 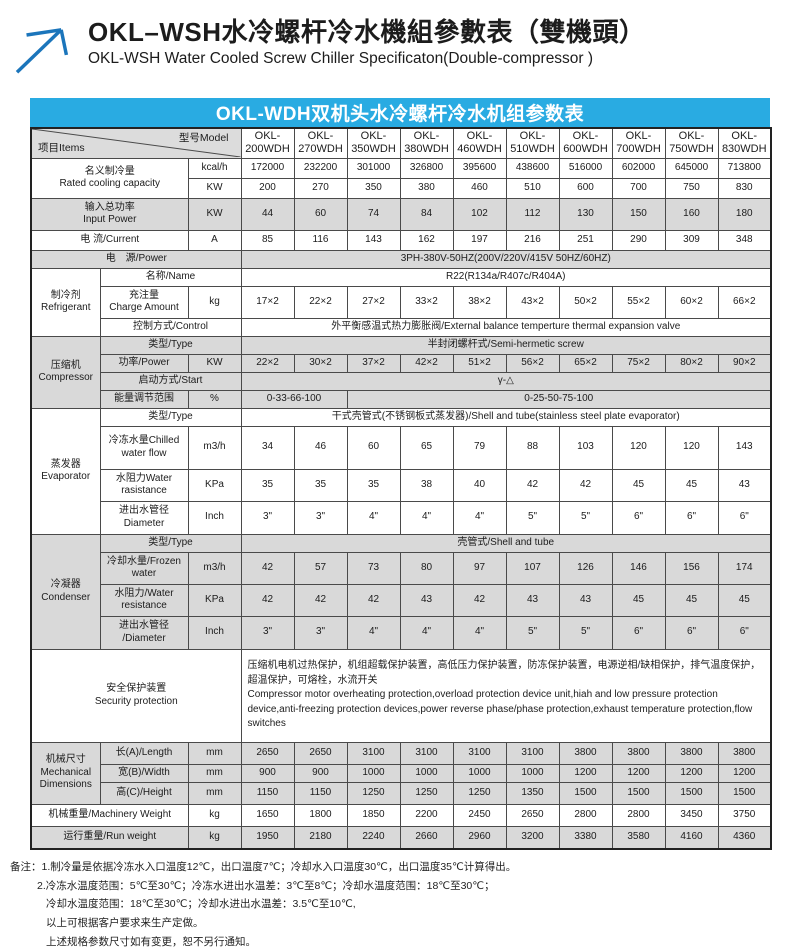 I want to click on table-cell: 44, so click(x=267, y=214).